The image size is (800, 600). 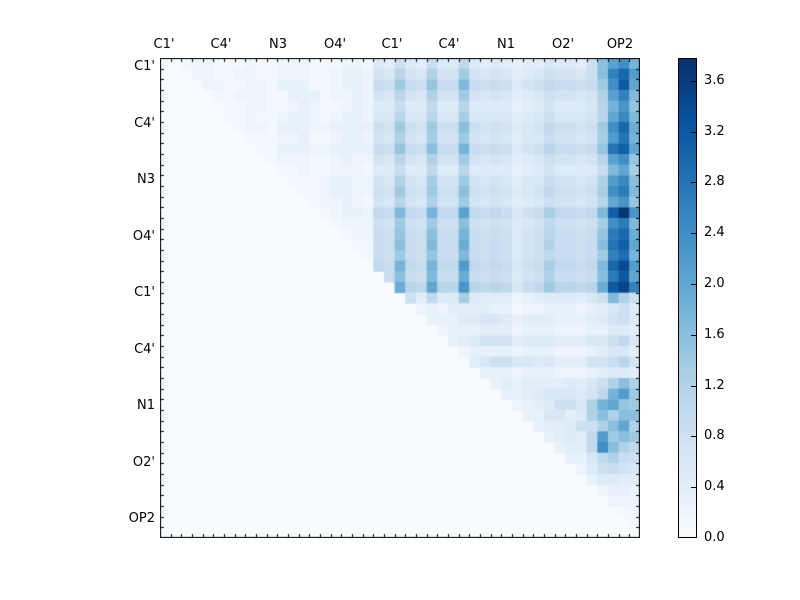 What do you see at coordinates (714, 487) in the screenshot?
I see `colorbar-tick-label: 0.4` at bounding box center [714, 487].